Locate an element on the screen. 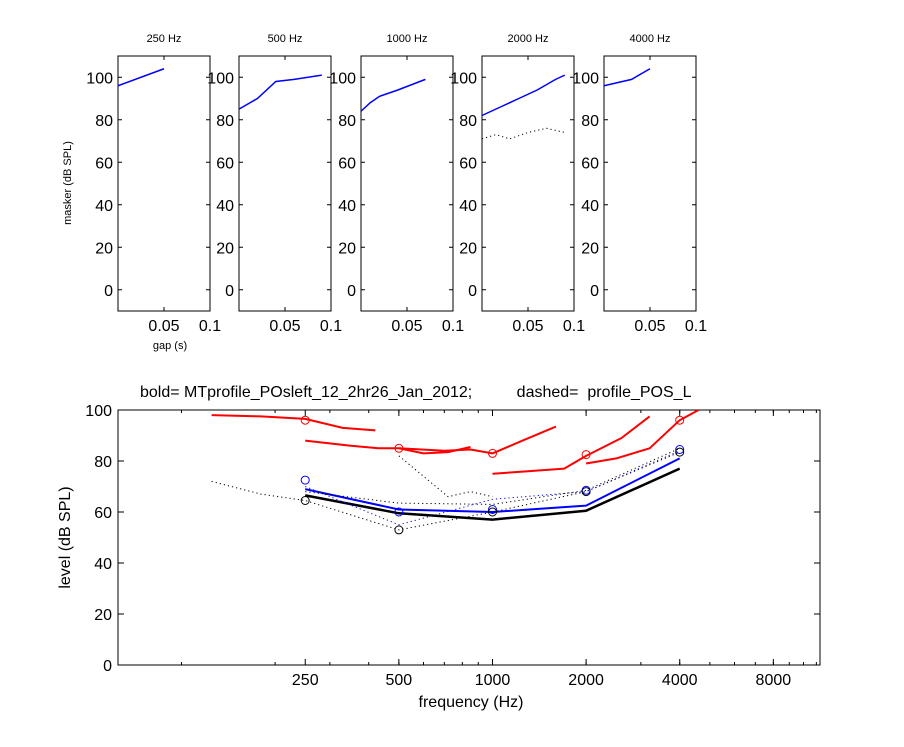 This screenshot has height=747, width=904. y-axis-label: masker (dB SPL) is located at coordinates (68, 183).